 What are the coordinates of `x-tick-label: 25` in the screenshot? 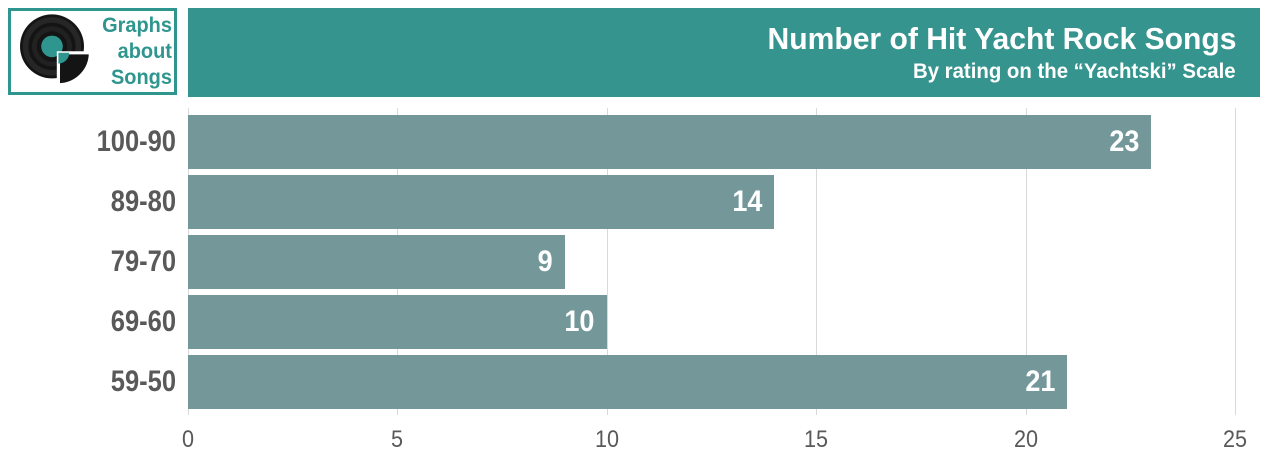 It's located at (1235, 439).